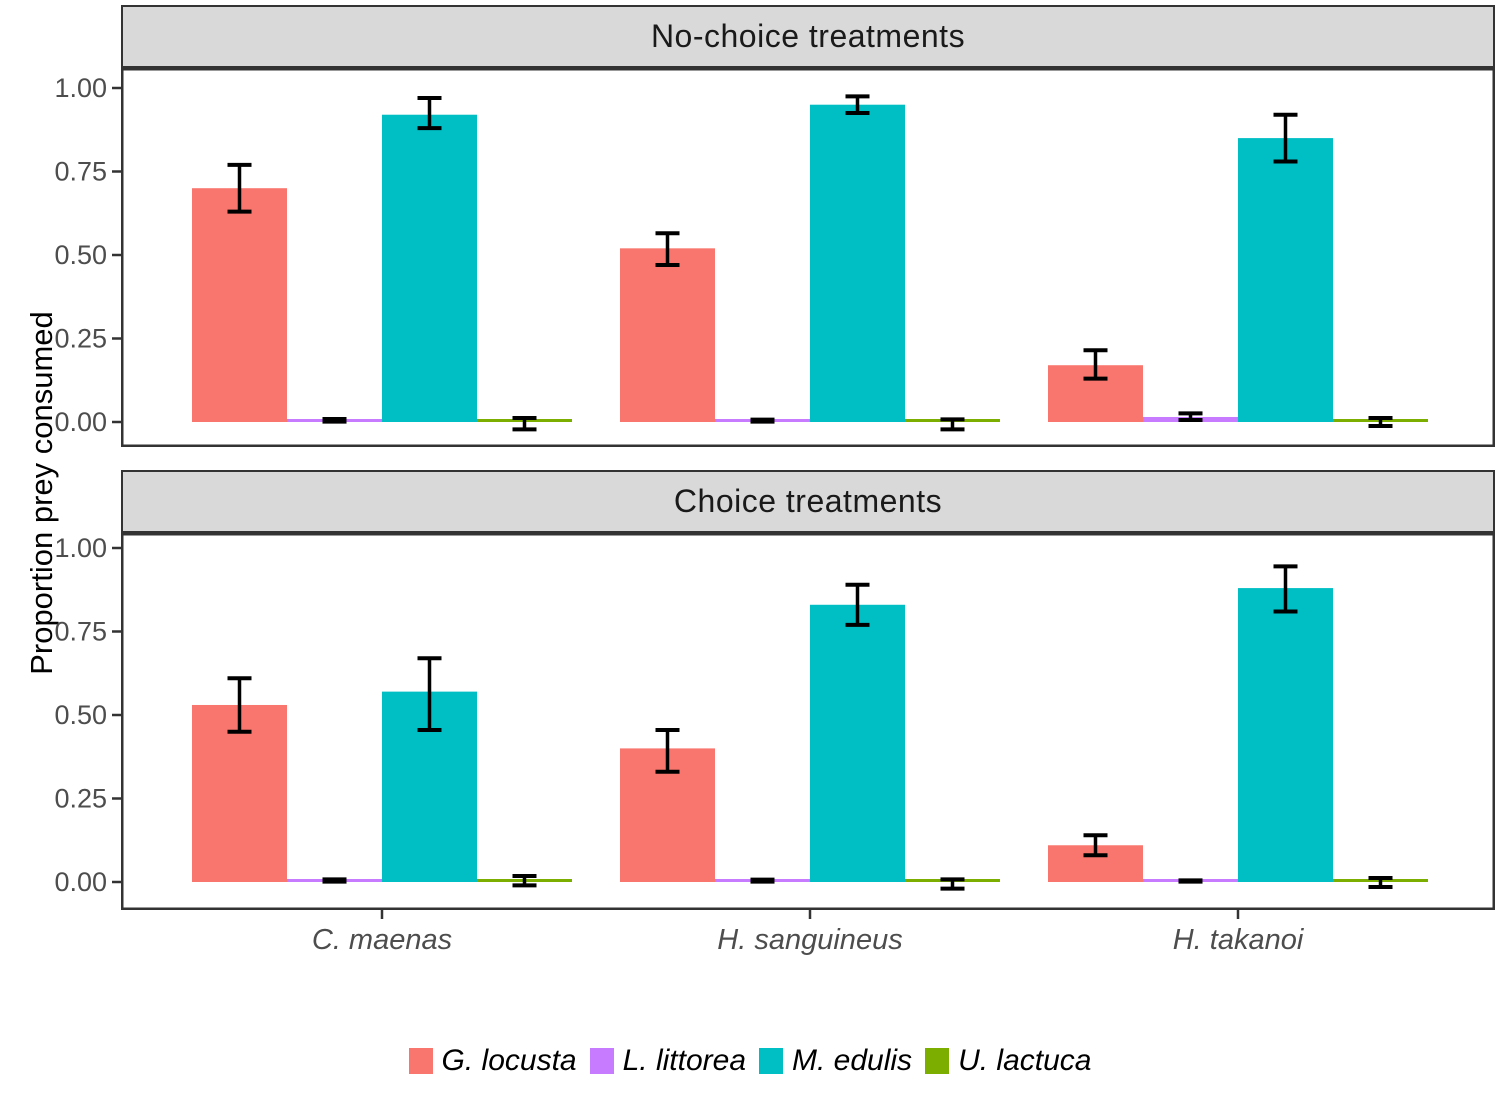  I want to click on x-axis-label-h-takanoi: H. takanoi, so click(1238, 940).